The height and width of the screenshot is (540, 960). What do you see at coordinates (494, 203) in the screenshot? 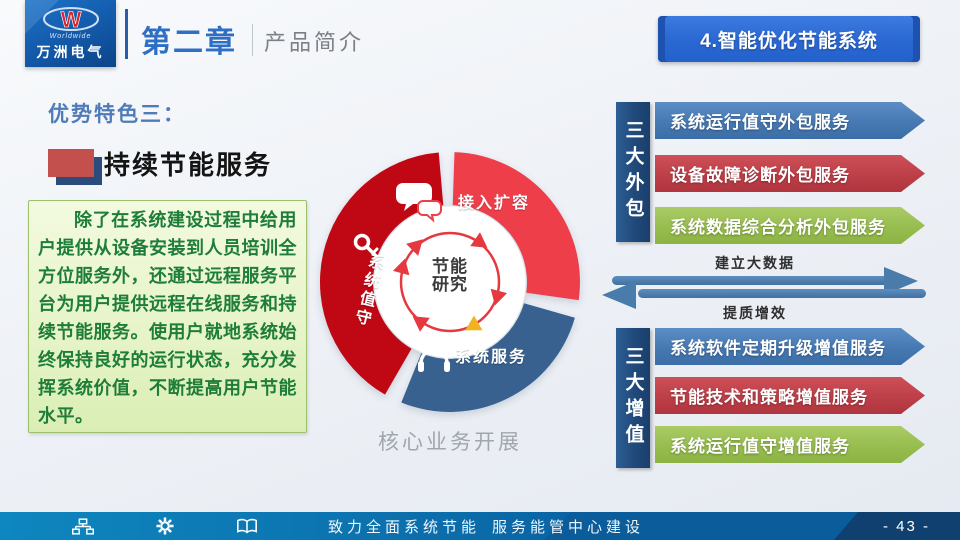
I see `segment-label-access: 接入扩容` at bounding box center [494, 203].